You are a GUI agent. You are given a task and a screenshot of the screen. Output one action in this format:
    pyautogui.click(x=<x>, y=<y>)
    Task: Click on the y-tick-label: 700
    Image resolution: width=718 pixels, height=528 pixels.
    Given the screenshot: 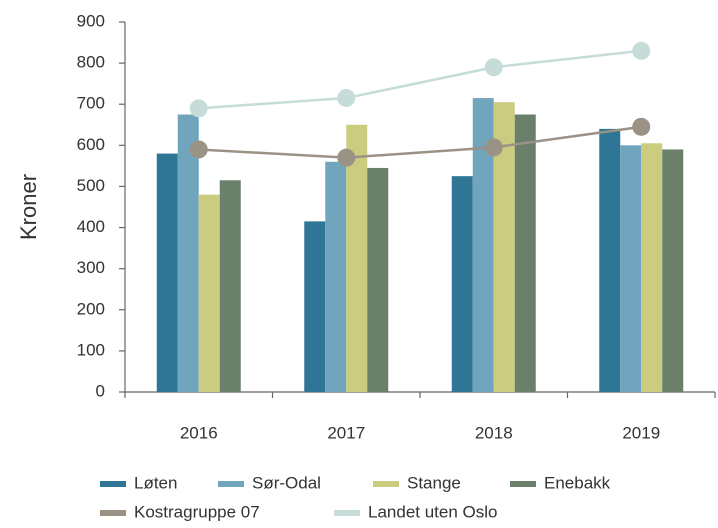 What is the action you would take?
    pyautogui.click(x=91, y=103)
    